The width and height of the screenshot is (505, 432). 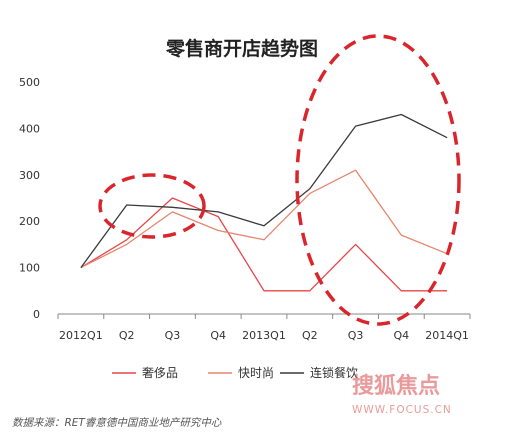 What do you see at coordinates (81, 335) in the screenshot?
I see `x-tick-label: 2012Q1` at bounding box center [81, 335].